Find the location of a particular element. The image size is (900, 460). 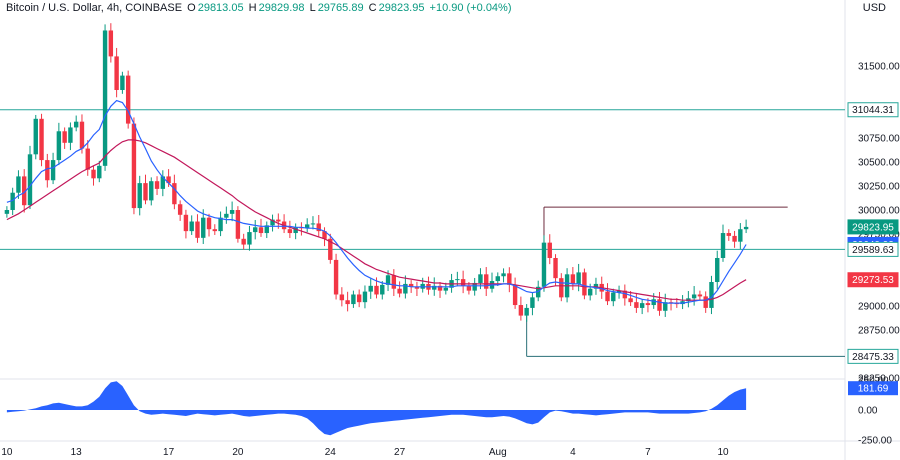

change-value: +10.90 (+0.04%) is located at coordinates (470, 8).